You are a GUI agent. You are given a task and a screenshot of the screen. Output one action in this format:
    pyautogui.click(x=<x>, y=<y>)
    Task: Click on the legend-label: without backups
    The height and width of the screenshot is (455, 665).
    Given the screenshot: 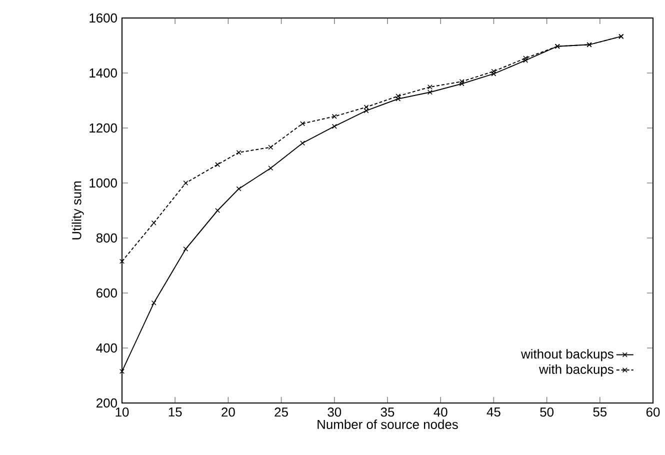 What is the action you would take?
    pyautogui.click(x=567, y=355)
    